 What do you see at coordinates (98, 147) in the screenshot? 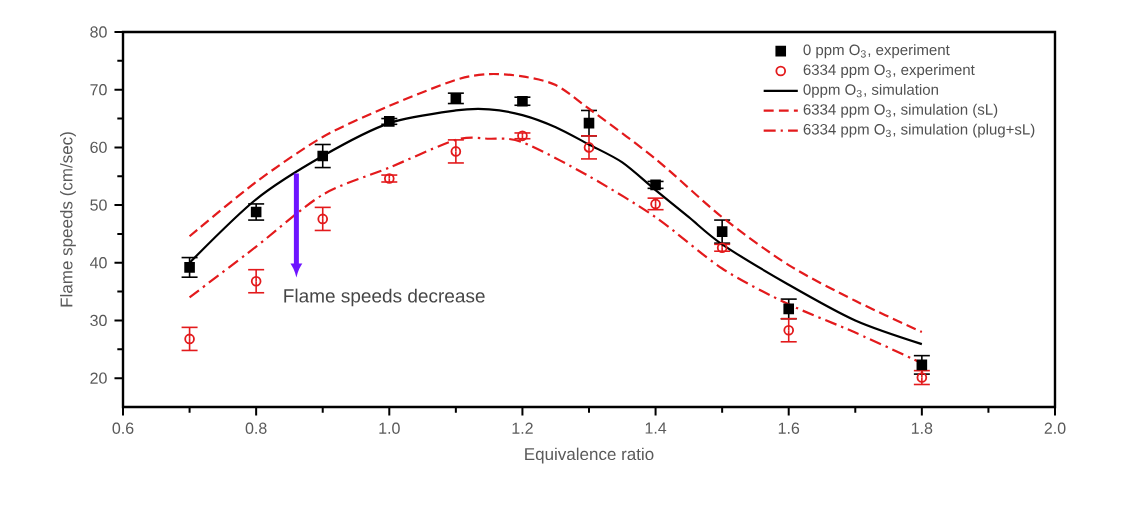
I see `y-tick-label: 60` at bounding box center [98, 147].